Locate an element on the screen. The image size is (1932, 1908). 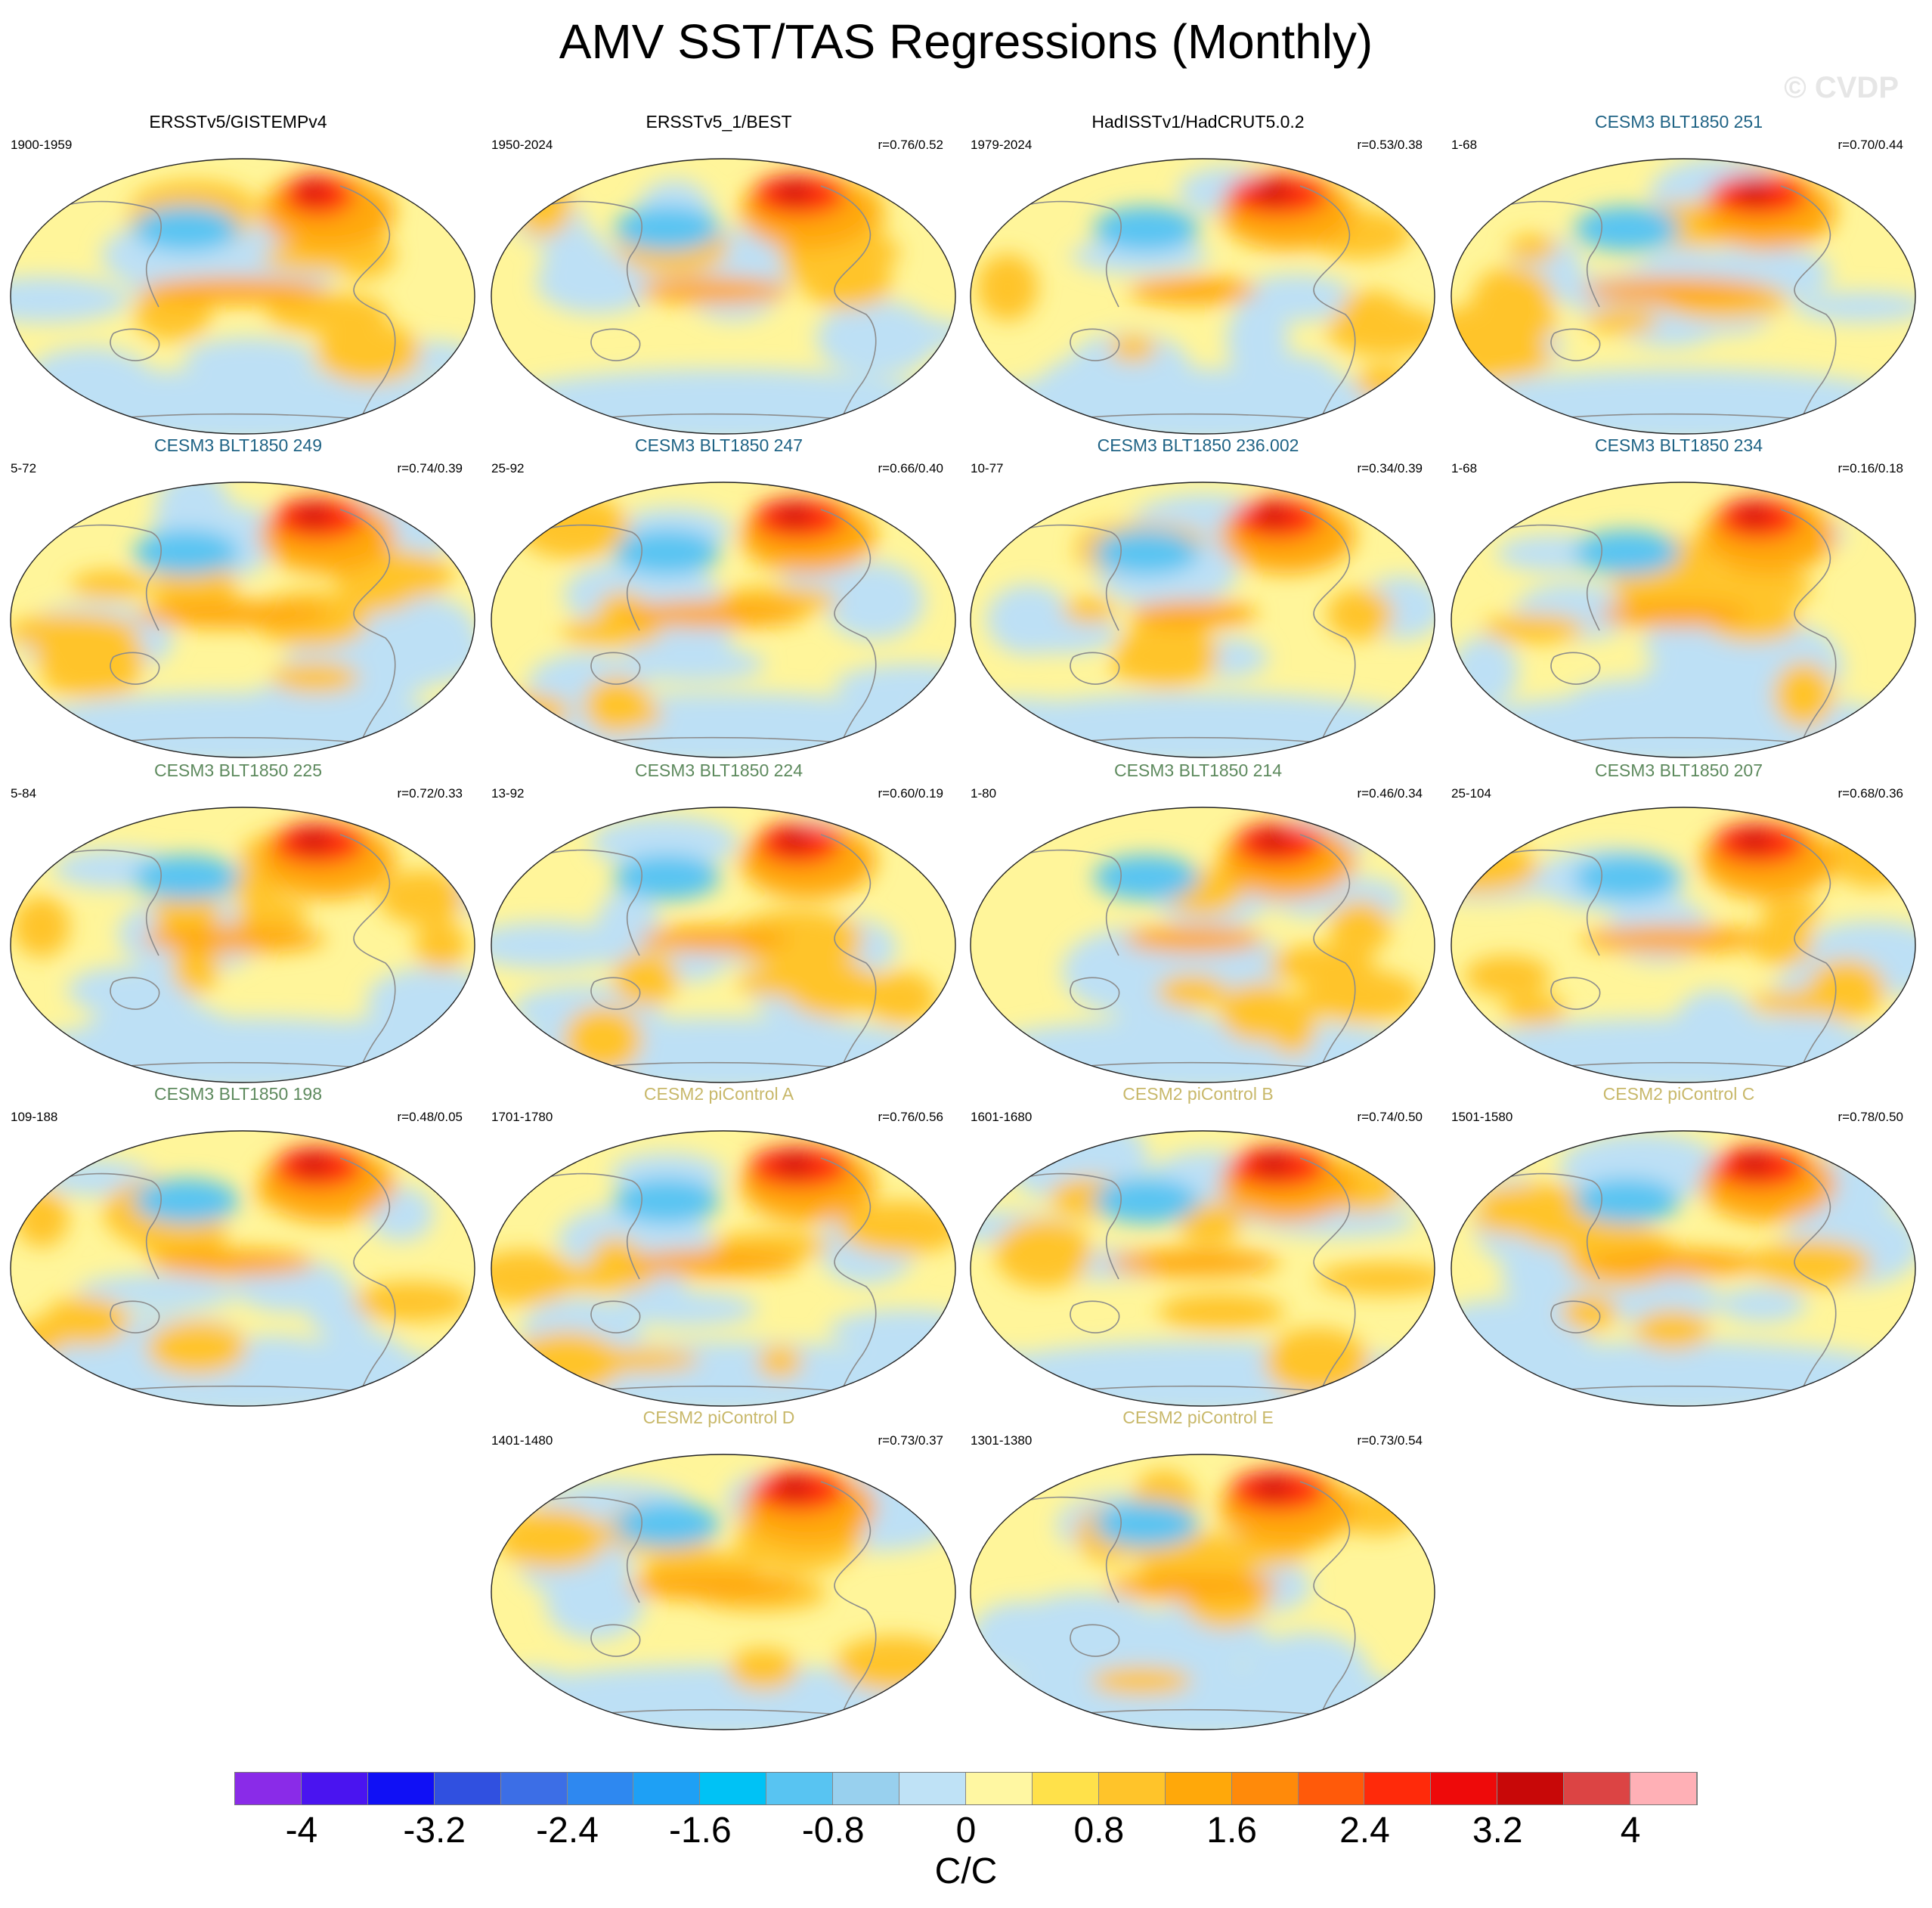
panel-title: CESM3 BLT1850 225 is located at coordinates (238, 770).